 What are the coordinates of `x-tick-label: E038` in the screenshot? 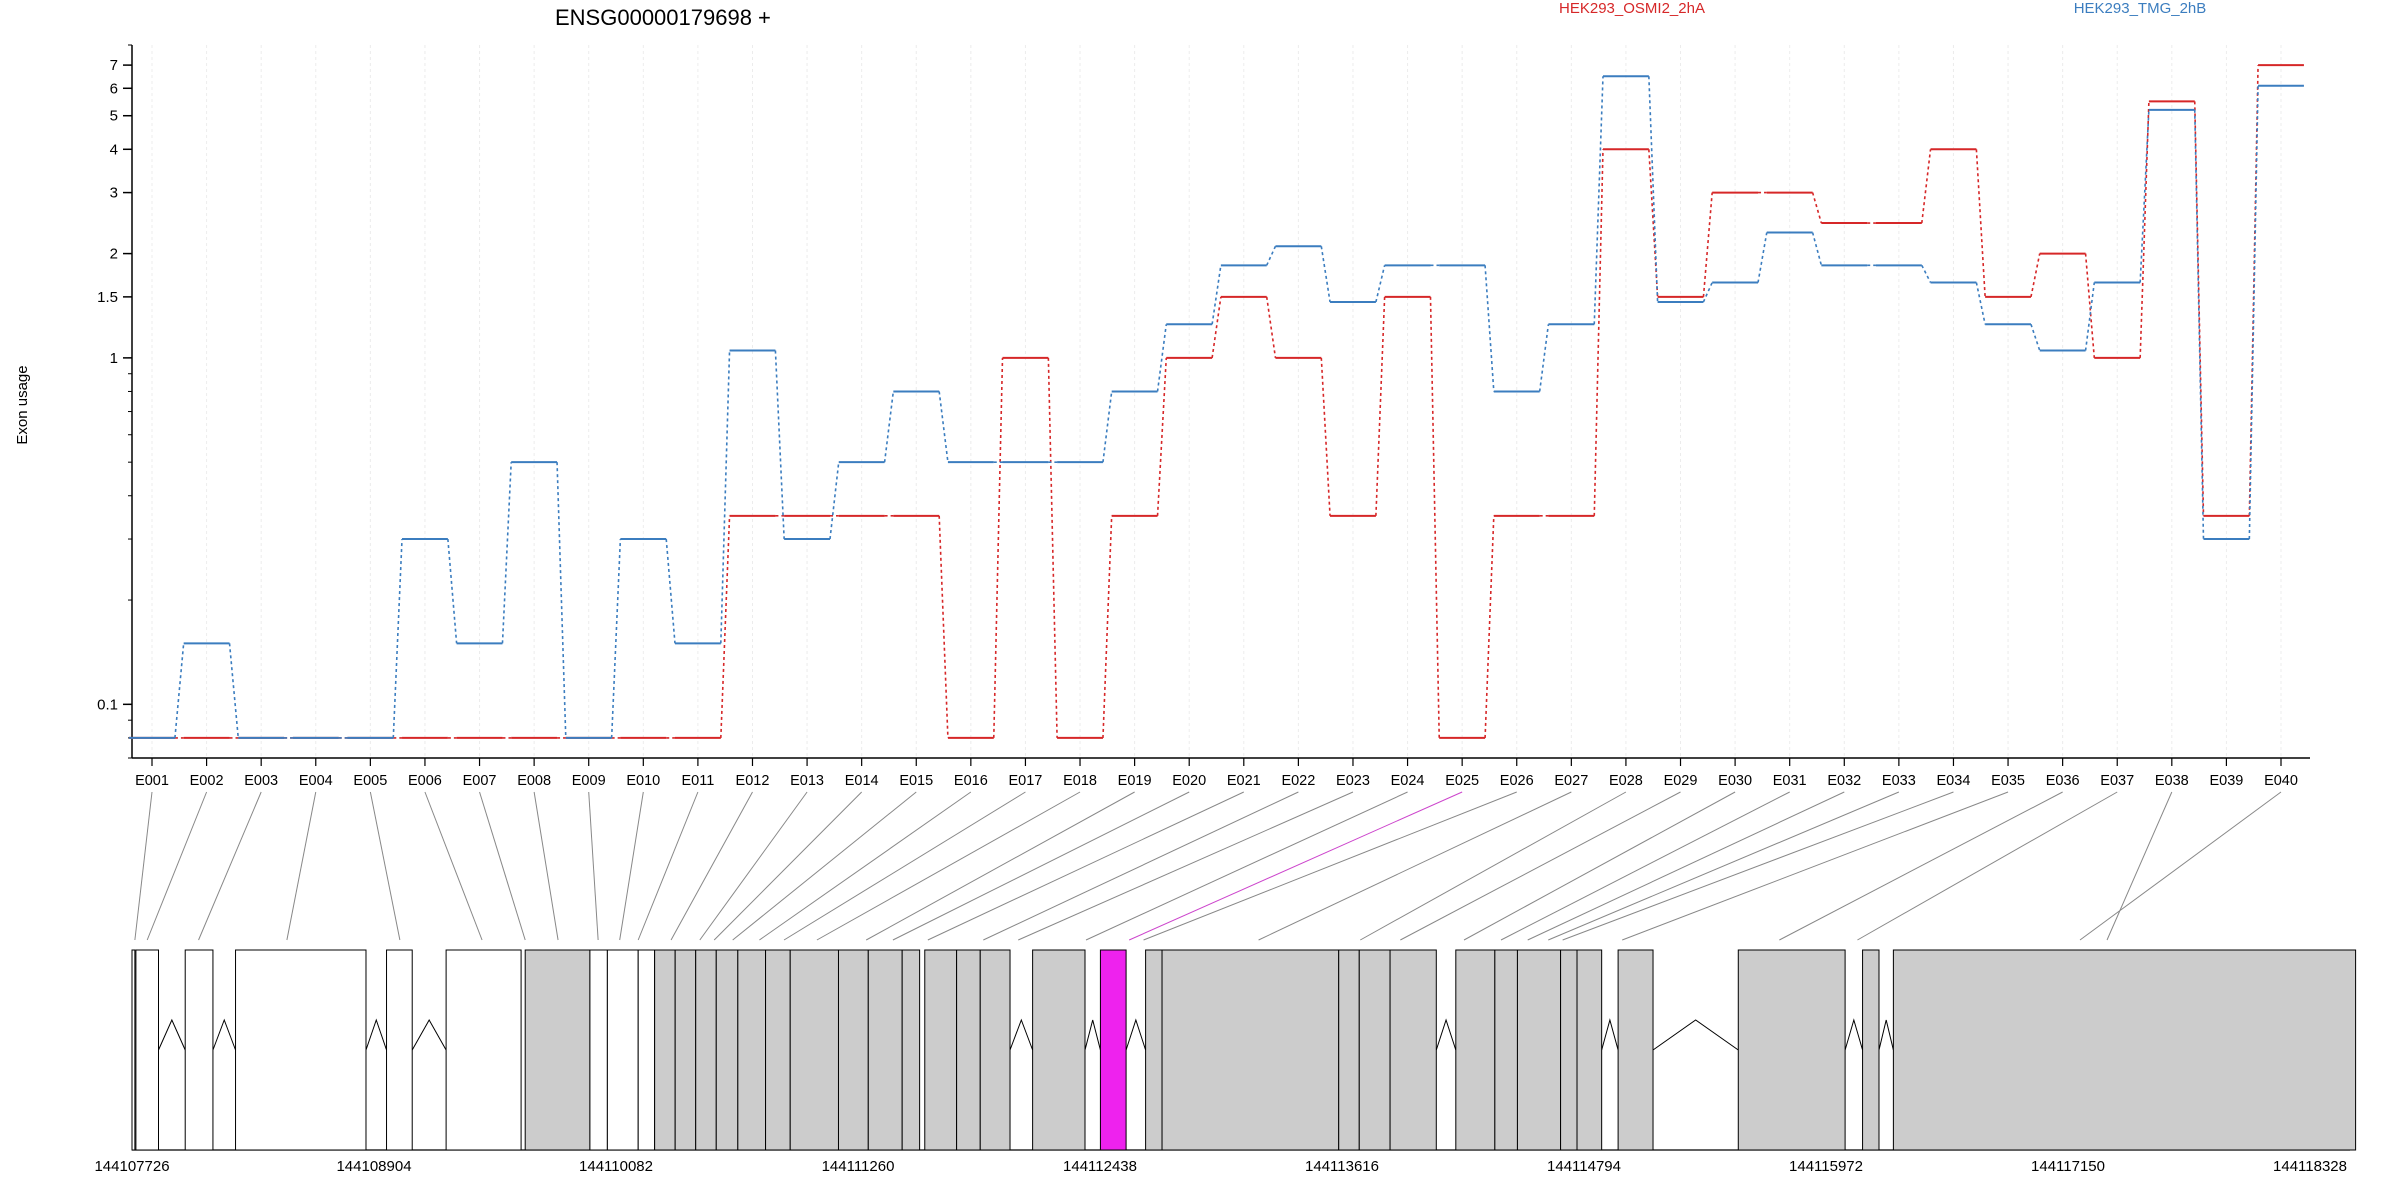 It's located at (2172, 781).